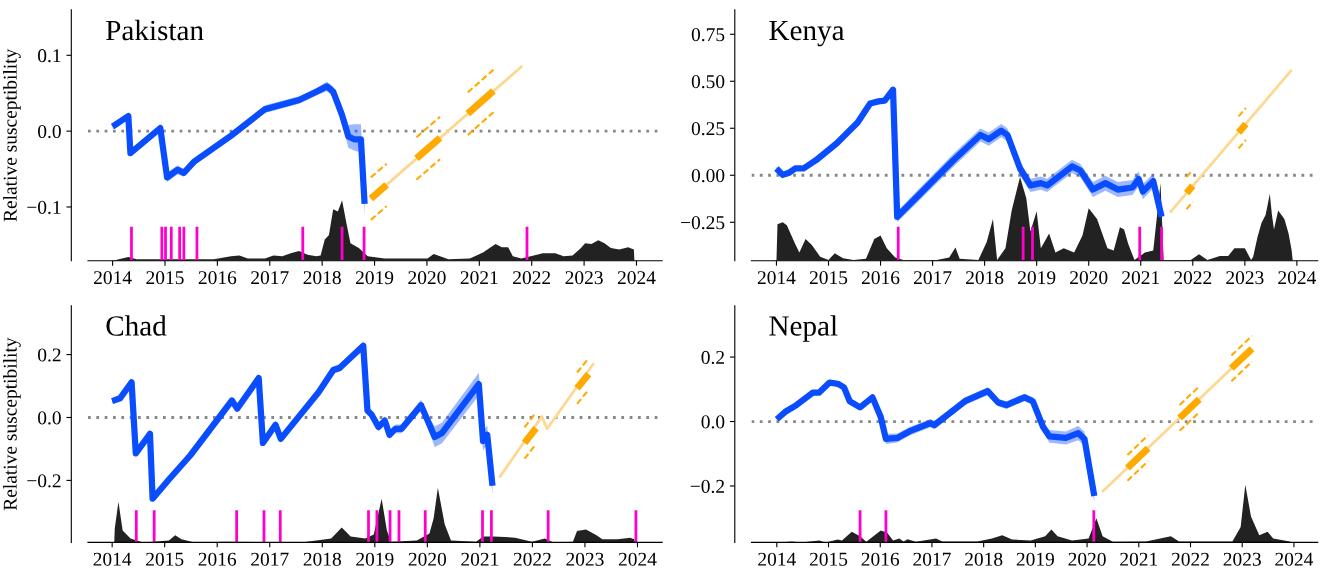  What do you see at coordinates (703, 223) in the screenshot?
I see `y-tick-label: −0.25` at bounding box center [703, 223].